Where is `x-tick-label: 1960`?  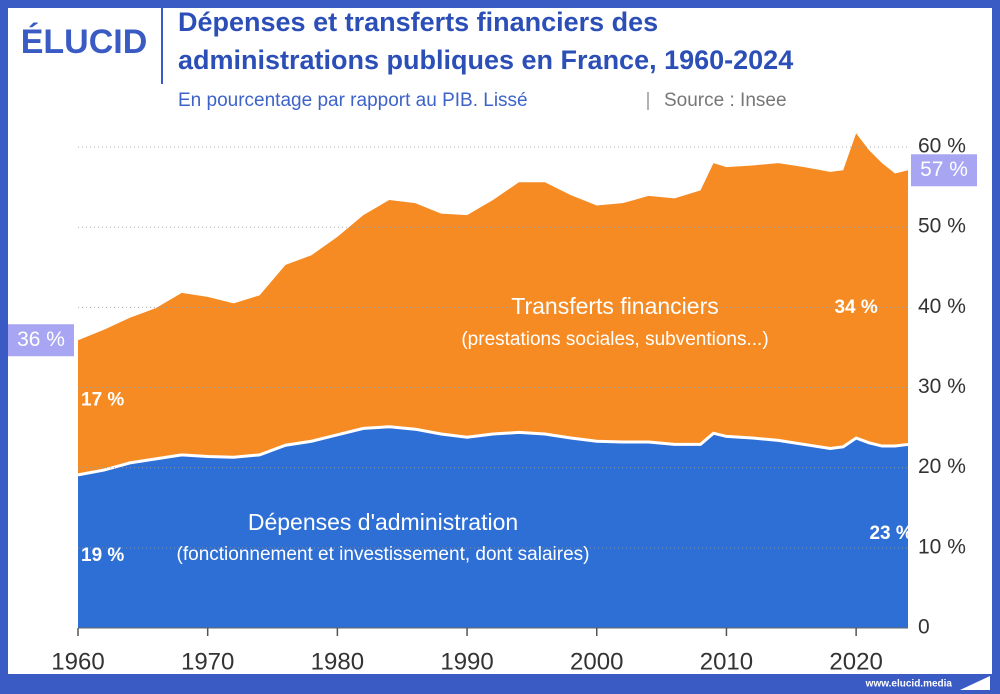 x-tick-label: 1960 is located at coordinates (77, 661).